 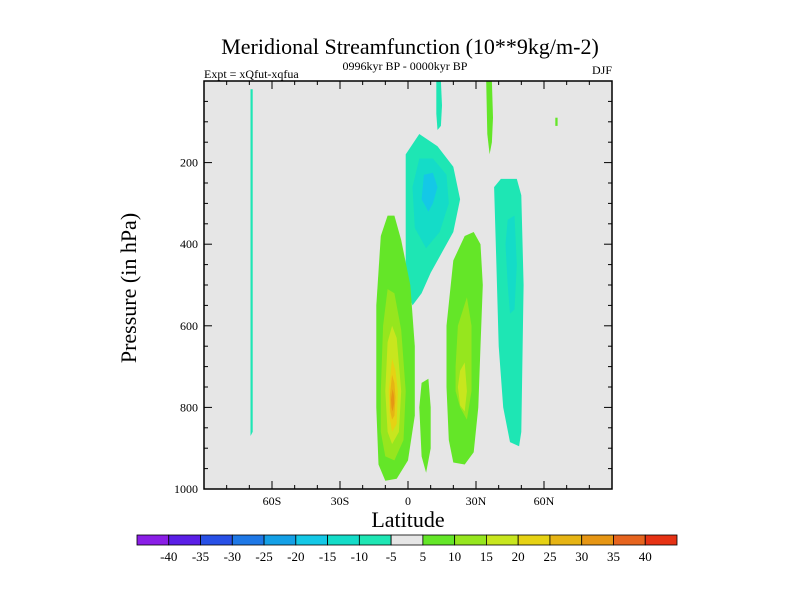 I want to click on colorbar-label: -5, so click(x=391, y=556).